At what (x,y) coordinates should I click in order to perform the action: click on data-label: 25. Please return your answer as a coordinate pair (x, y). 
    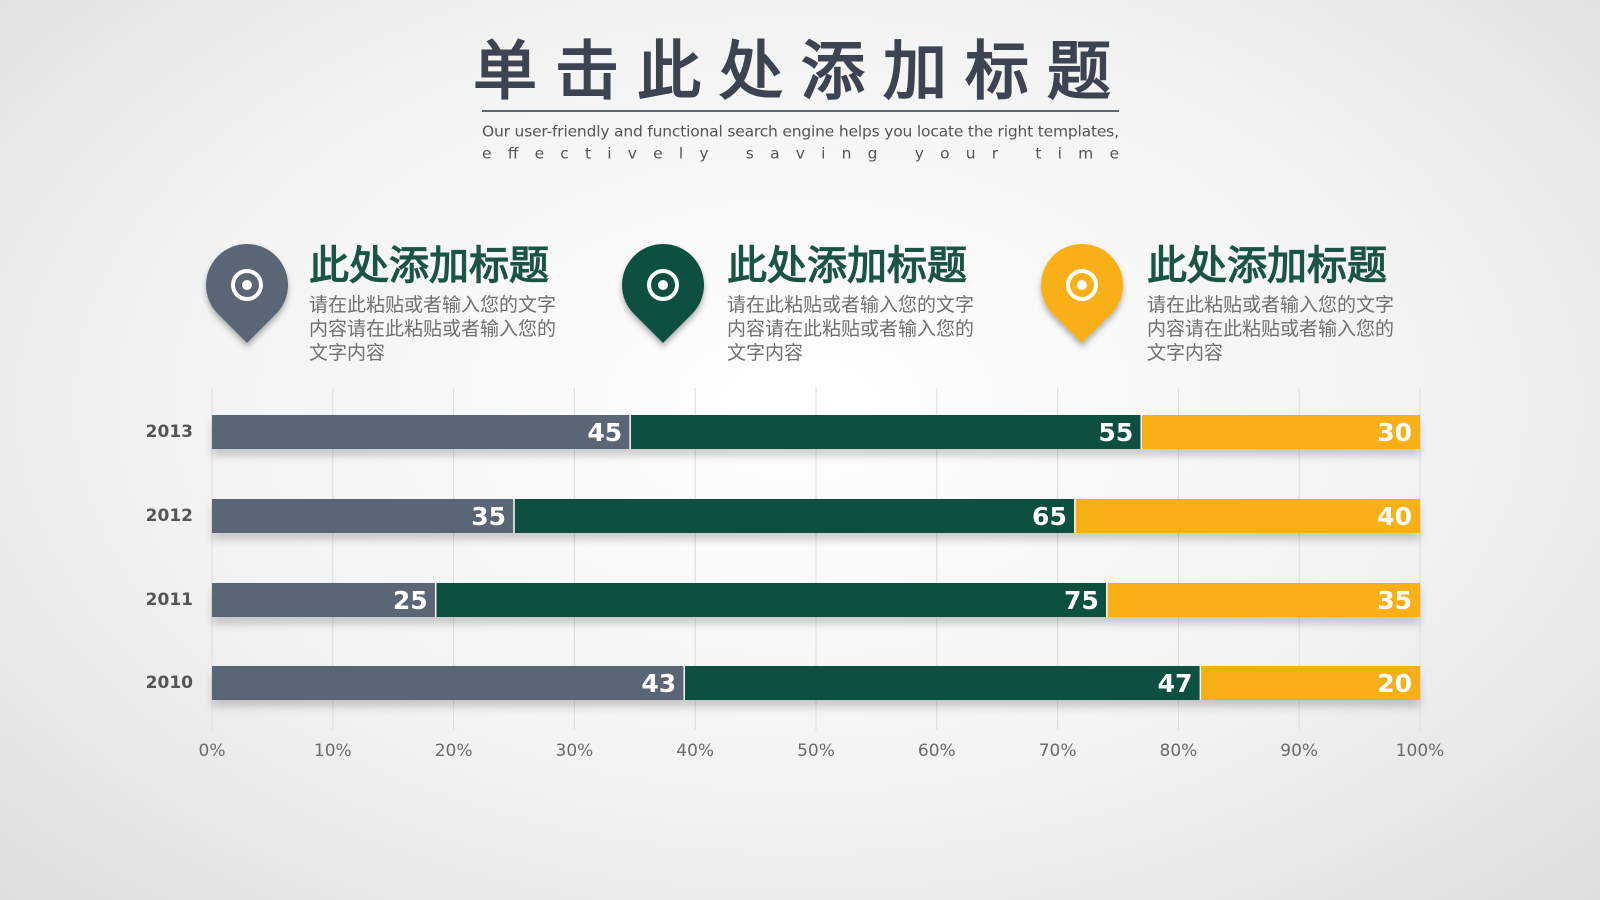
    Looking at the image, I should click on (410, 600).